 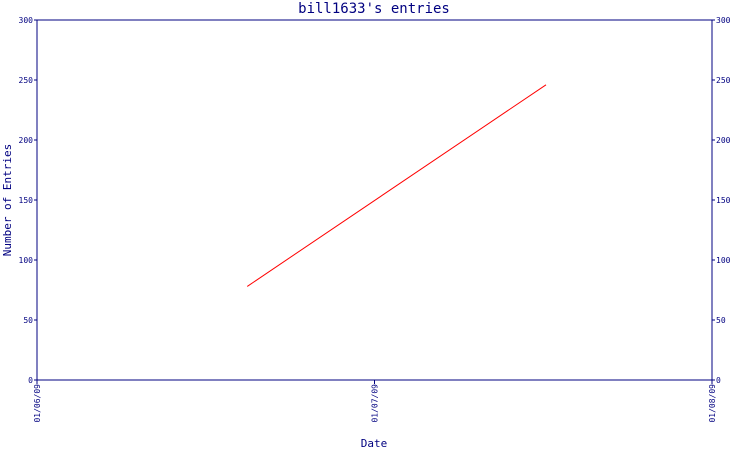 I want to click on y-tick-label-right: 50, so click(x=721, y=320).